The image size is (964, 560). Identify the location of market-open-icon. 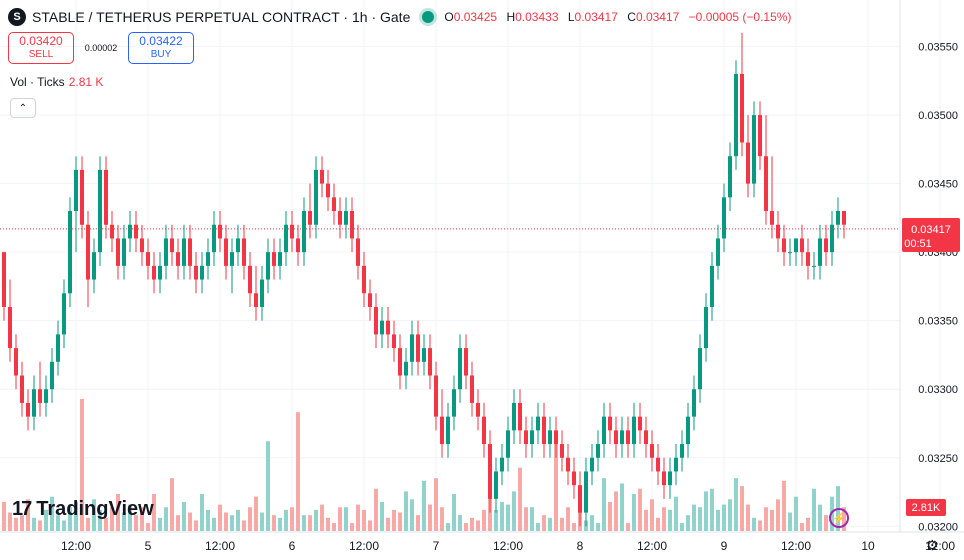
(428, 17).